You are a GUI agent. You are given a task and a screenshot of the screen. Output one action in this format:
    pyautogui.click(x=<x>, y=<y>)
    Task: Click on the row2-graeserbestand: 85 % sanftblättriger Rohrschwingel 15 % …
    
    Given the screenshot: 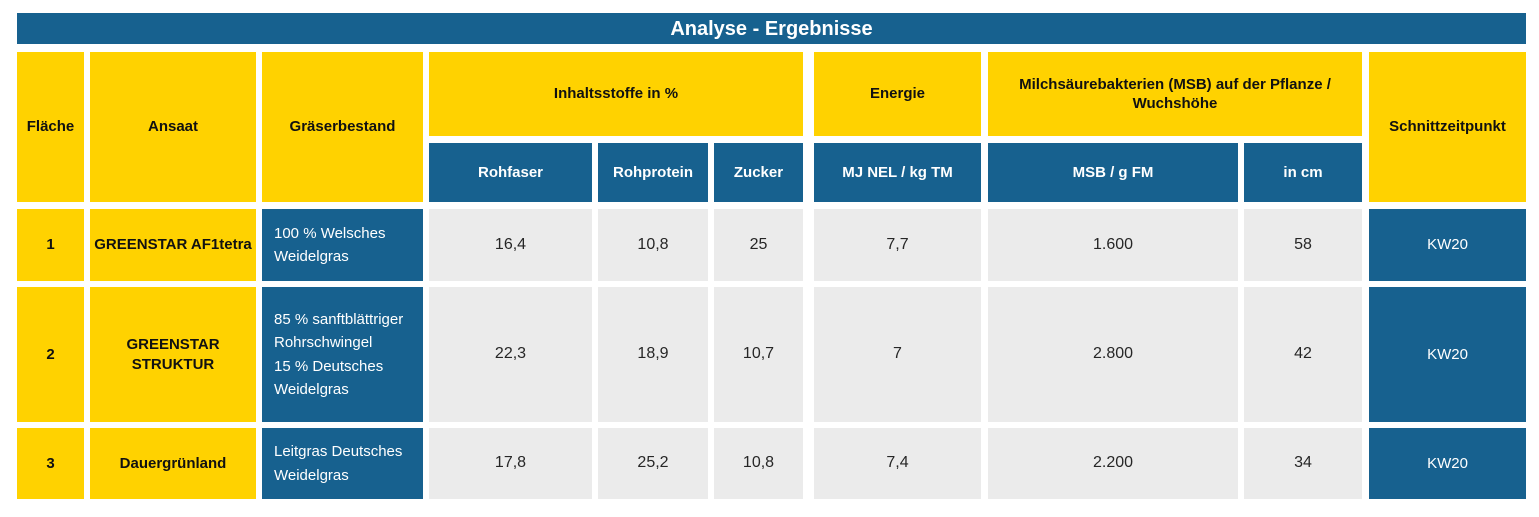 What is the action you would take?
    pyautogui.click(x=342, y=354)
    